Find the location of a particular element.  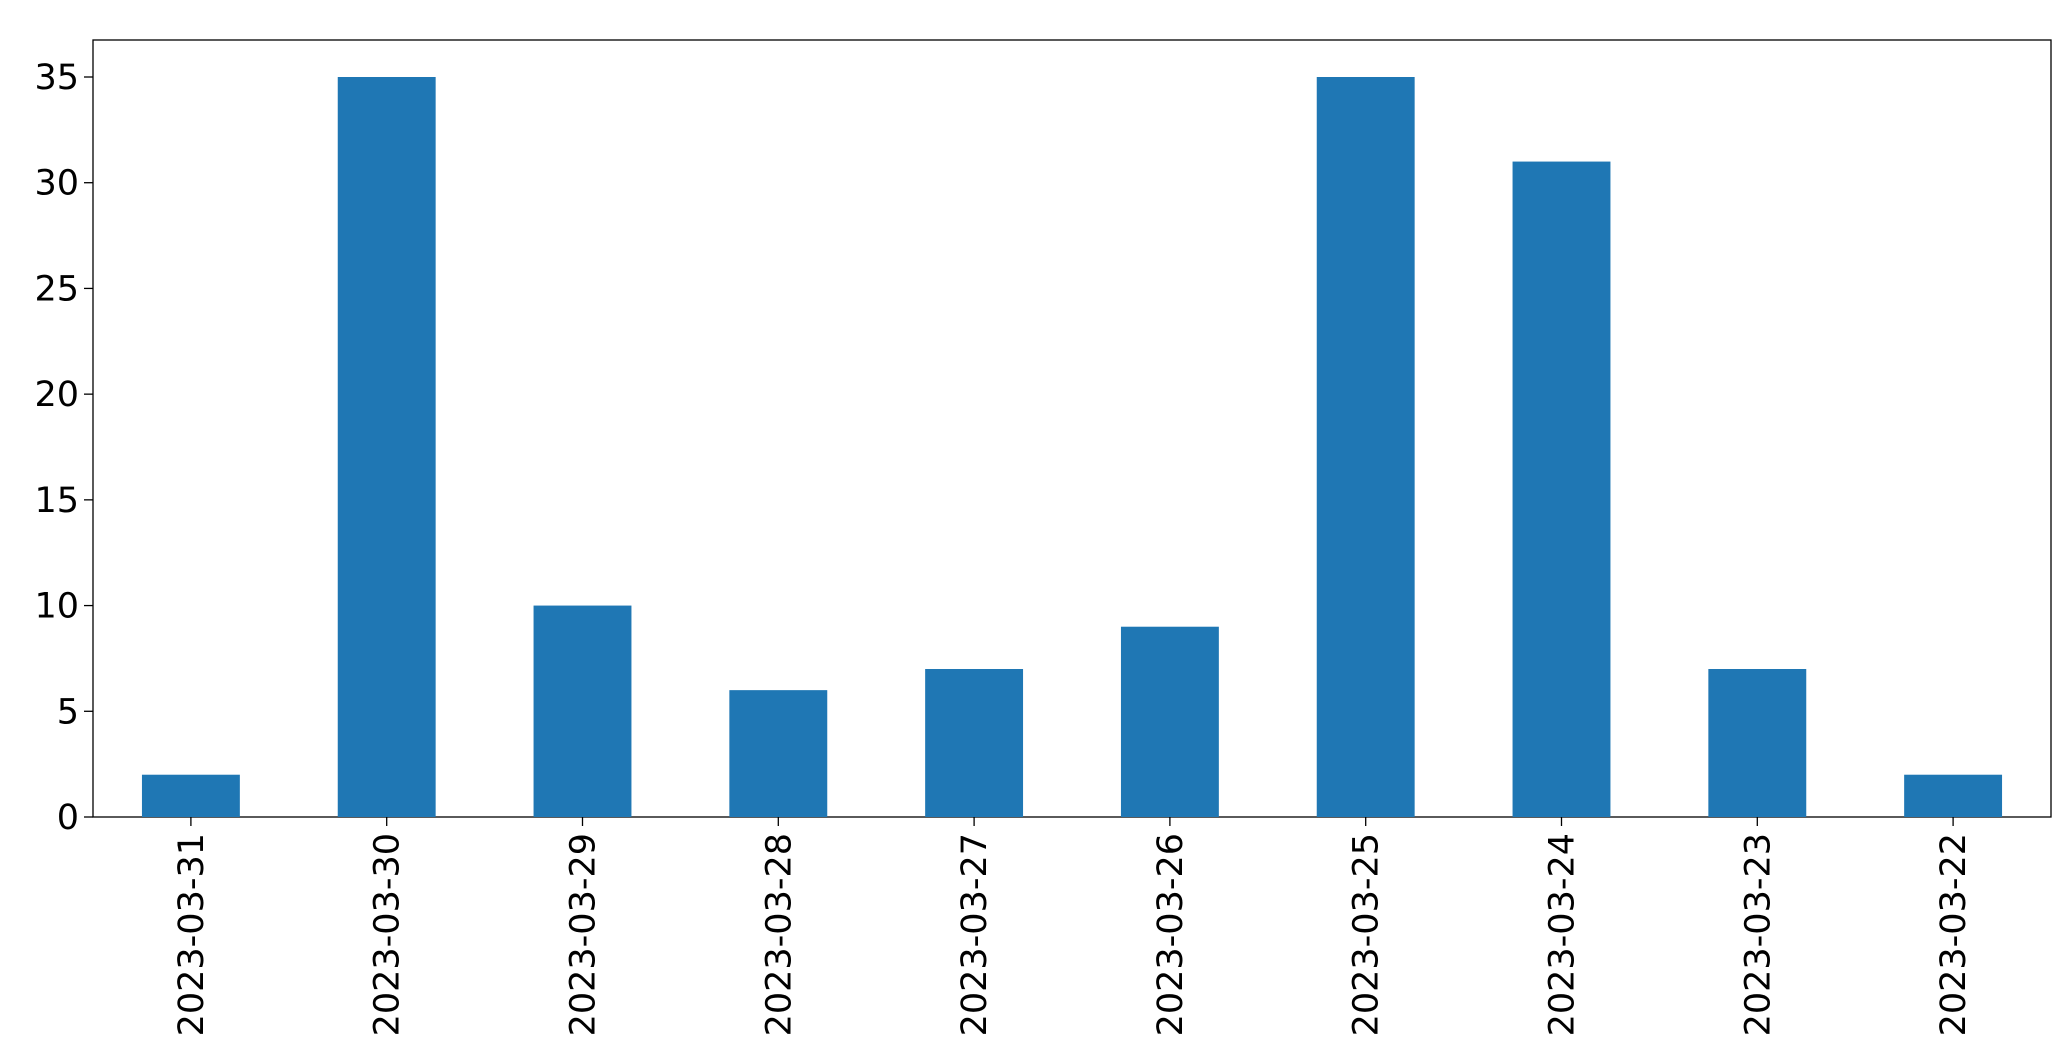

x-tick-label: 2023-03-22 is located at coordinates (1954, 934).